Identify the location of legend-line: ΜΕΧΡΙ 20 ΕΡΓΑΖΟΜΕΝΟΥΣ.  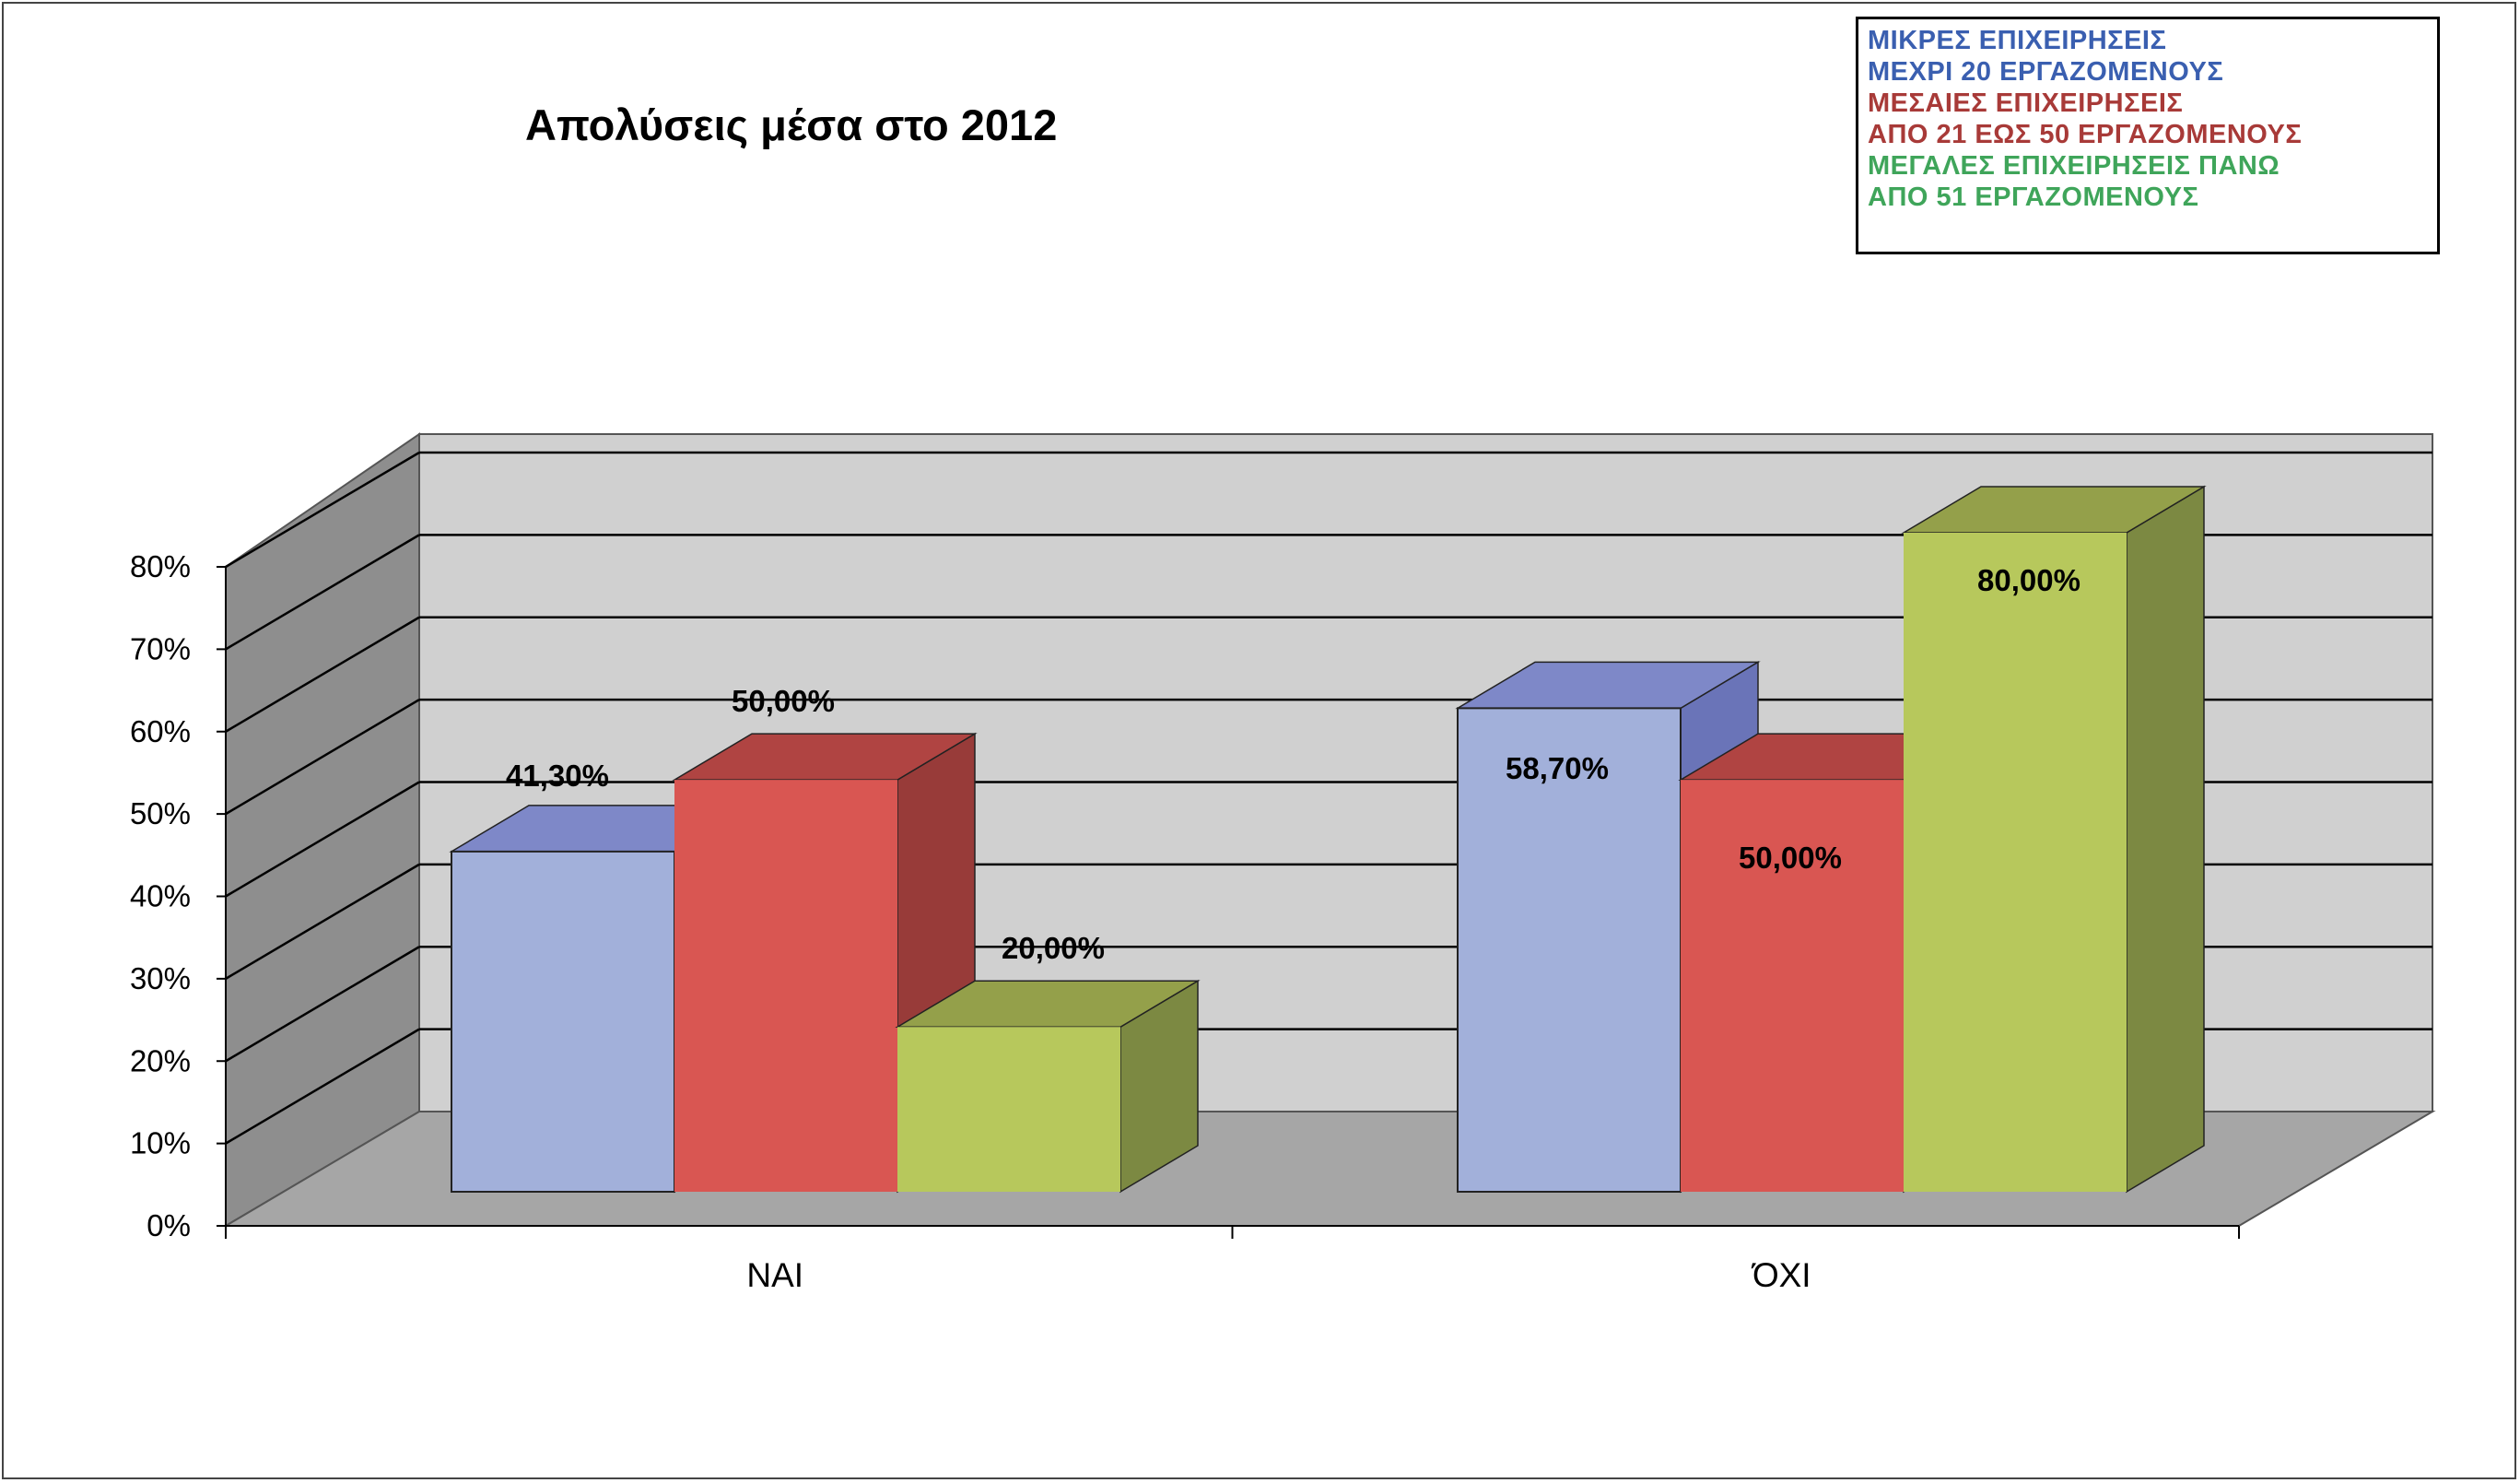
(2046, 72).